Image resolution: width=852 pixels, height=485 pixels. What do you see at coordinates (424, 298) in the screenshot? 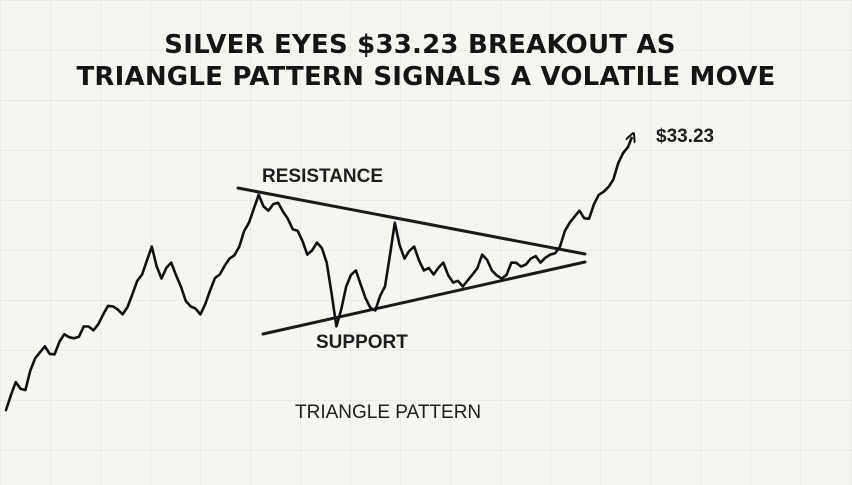
I see `support-line` at bounding box center [424, 298].